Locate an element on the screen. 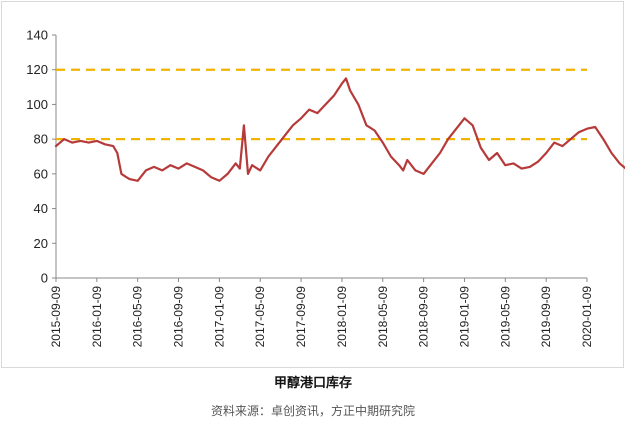 The image size is (626, 423). y-tick-label: 120 is located at coordinates (37, 69).